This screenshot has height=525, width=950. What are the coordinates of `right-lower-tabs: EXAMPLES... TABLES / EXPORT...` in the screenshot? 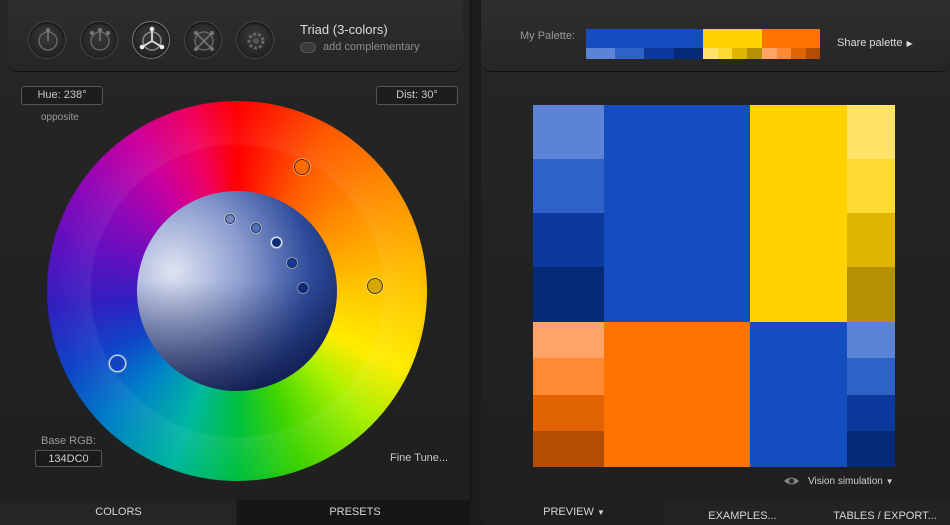 It's located at (807, 513).